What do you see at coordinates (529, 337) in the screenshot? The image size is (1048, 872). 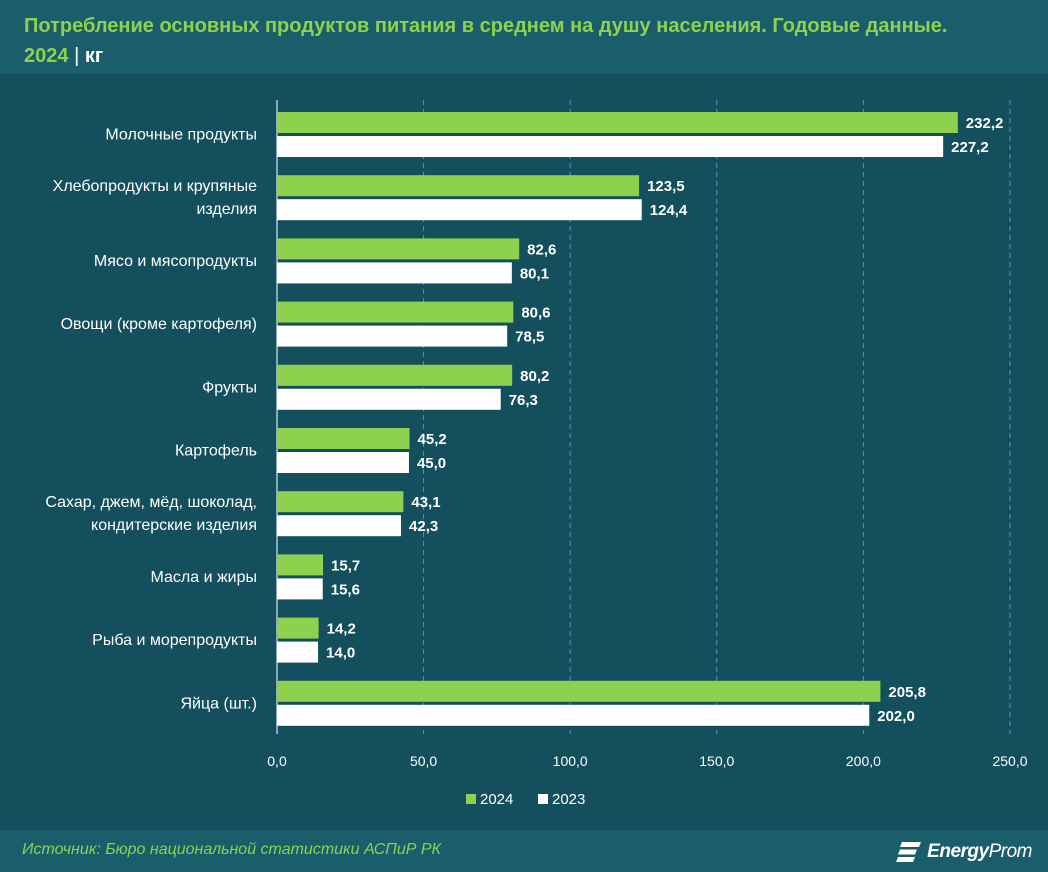 I see `data-label: 78,5` at bounding box center [529, 337].